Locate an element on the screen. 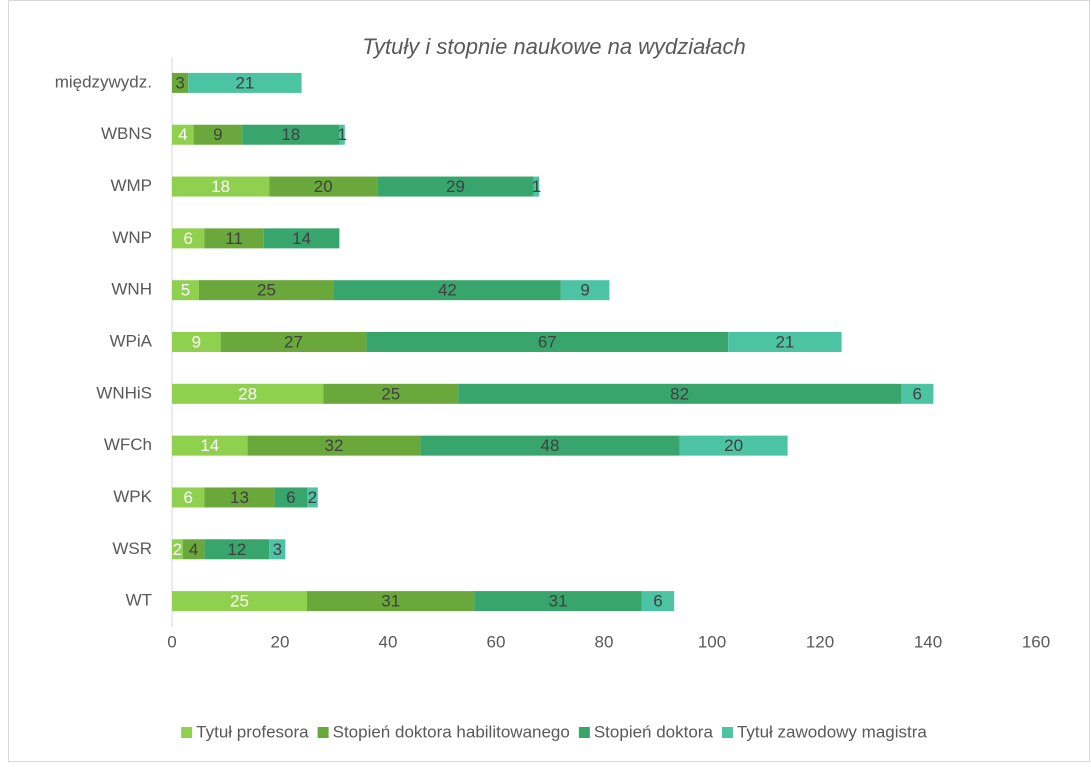 This screenshot has height=767, width=1091. data-label: 12 is located at coordinates (236, 549).